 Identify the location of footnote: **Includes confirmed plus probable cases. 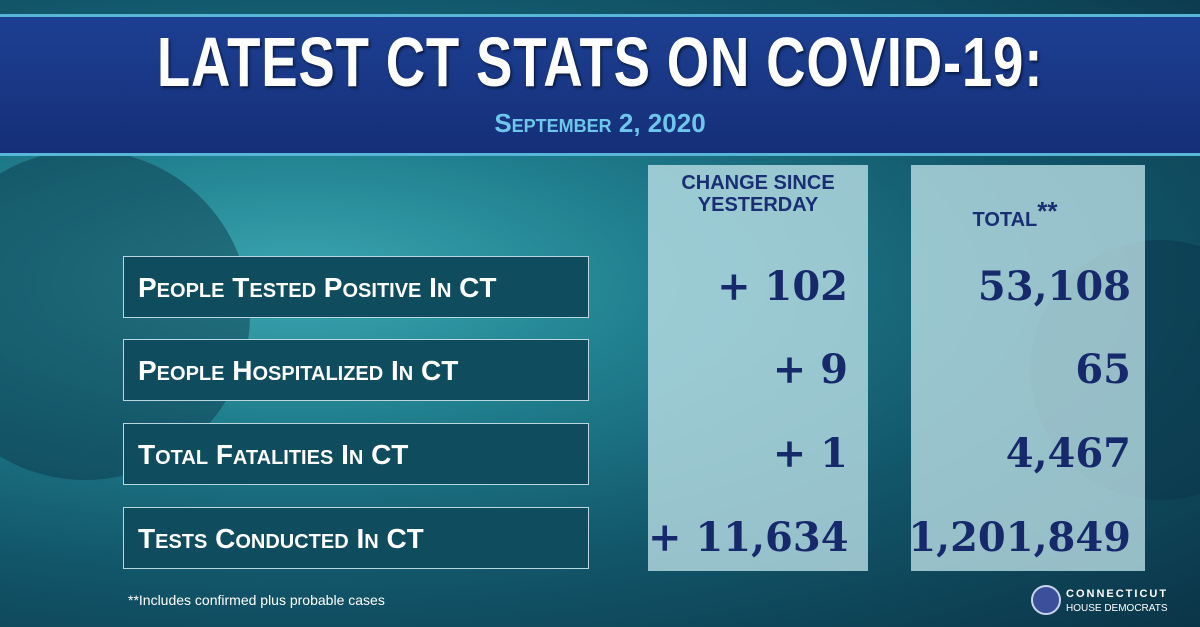
(256, 600).